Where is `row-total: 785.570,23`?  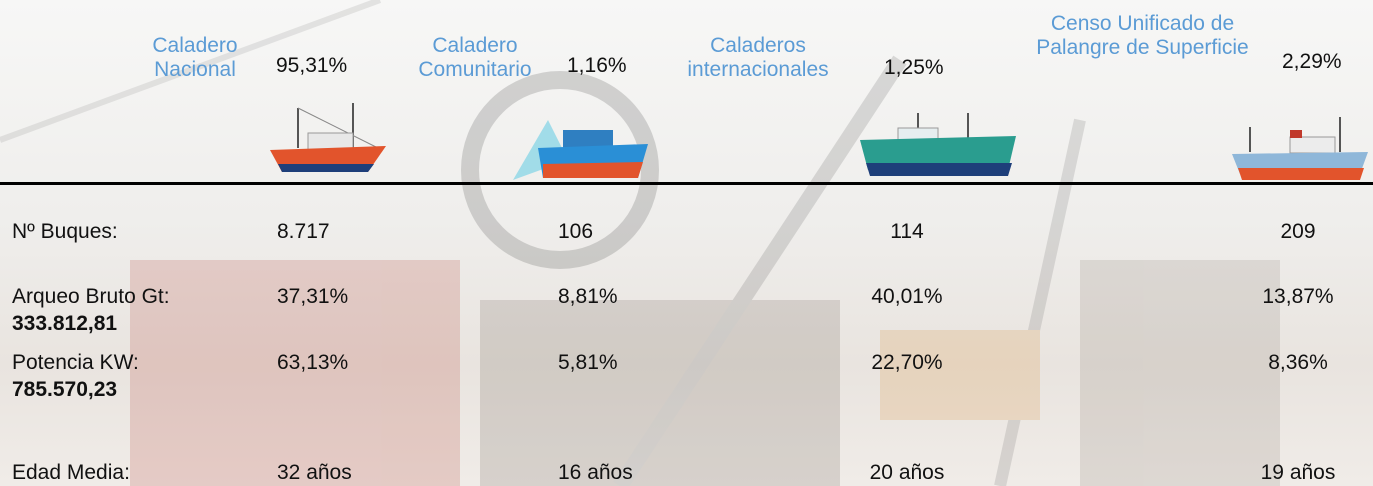
row-total: 785.570,23 is located at coordinates (65, 389).